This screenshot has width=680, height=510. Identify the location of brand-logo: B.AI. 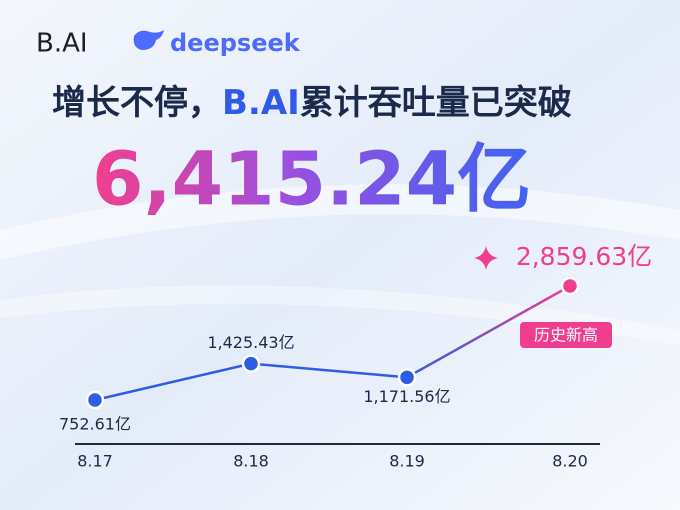
(62, 44).